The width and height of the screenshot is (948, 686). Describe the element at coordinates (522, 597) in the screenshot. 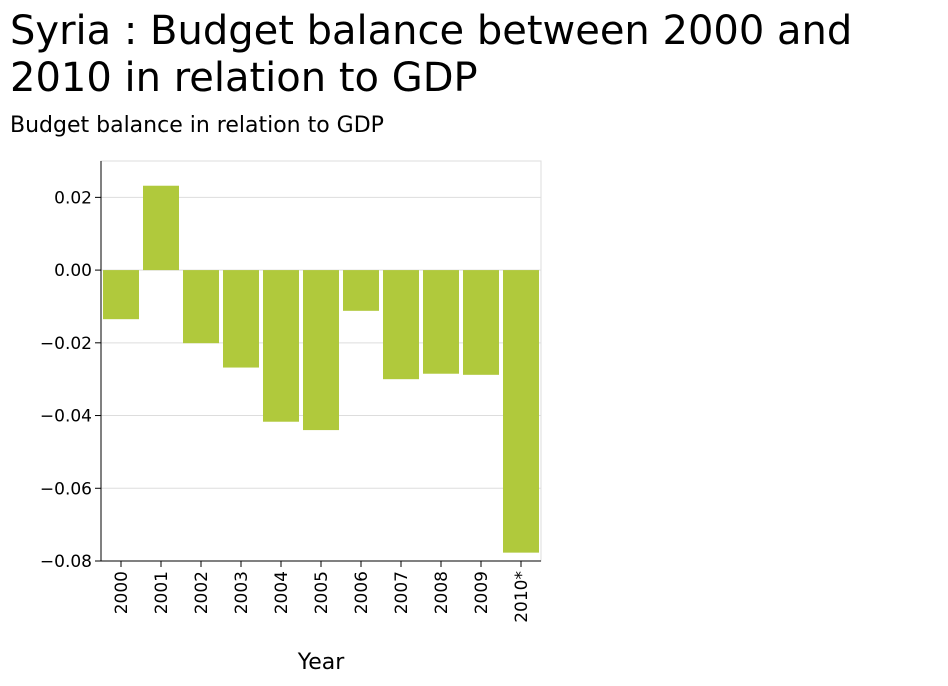

I see `x-tick-label: 2010*` at that location.